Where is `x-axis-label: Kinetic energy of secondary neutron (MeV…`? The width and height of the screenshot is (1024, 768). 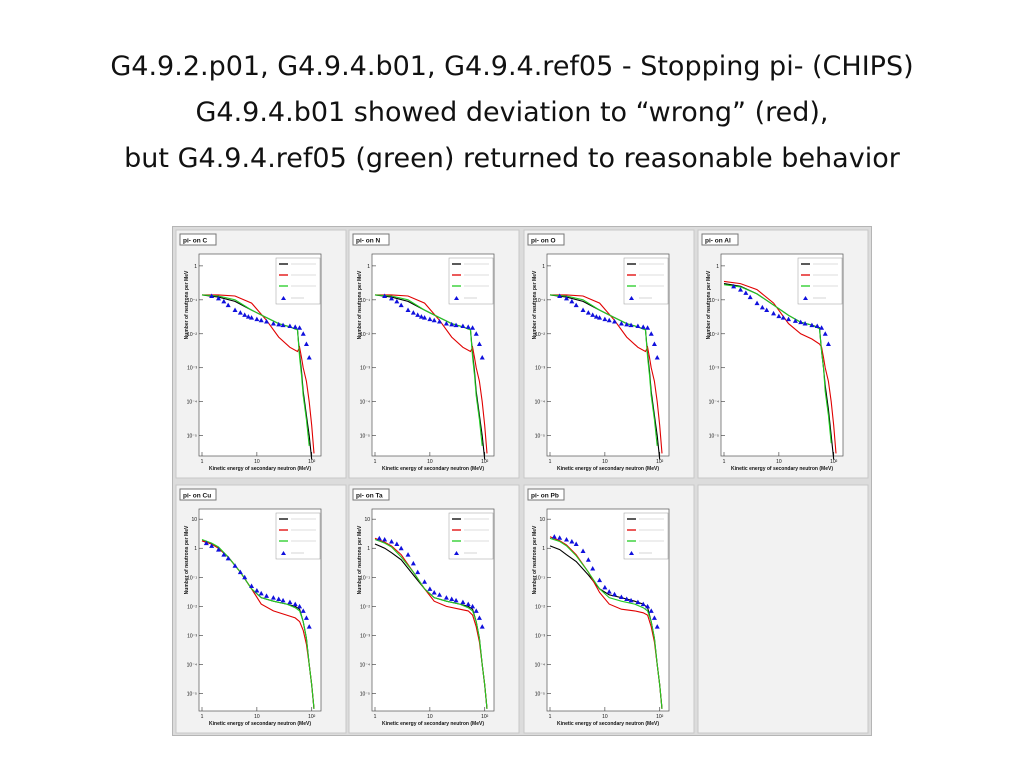
x-axis-label: Kinetic energy of secondary neutron (MeV… is located at coordinates (608, 724).